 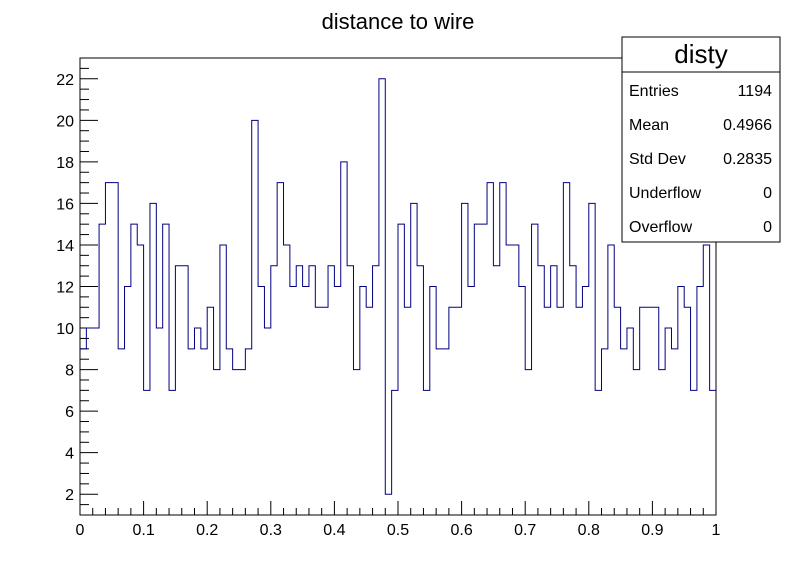 I want to click on stats-value-mean: 0.4966, so click(x=747, y=125).